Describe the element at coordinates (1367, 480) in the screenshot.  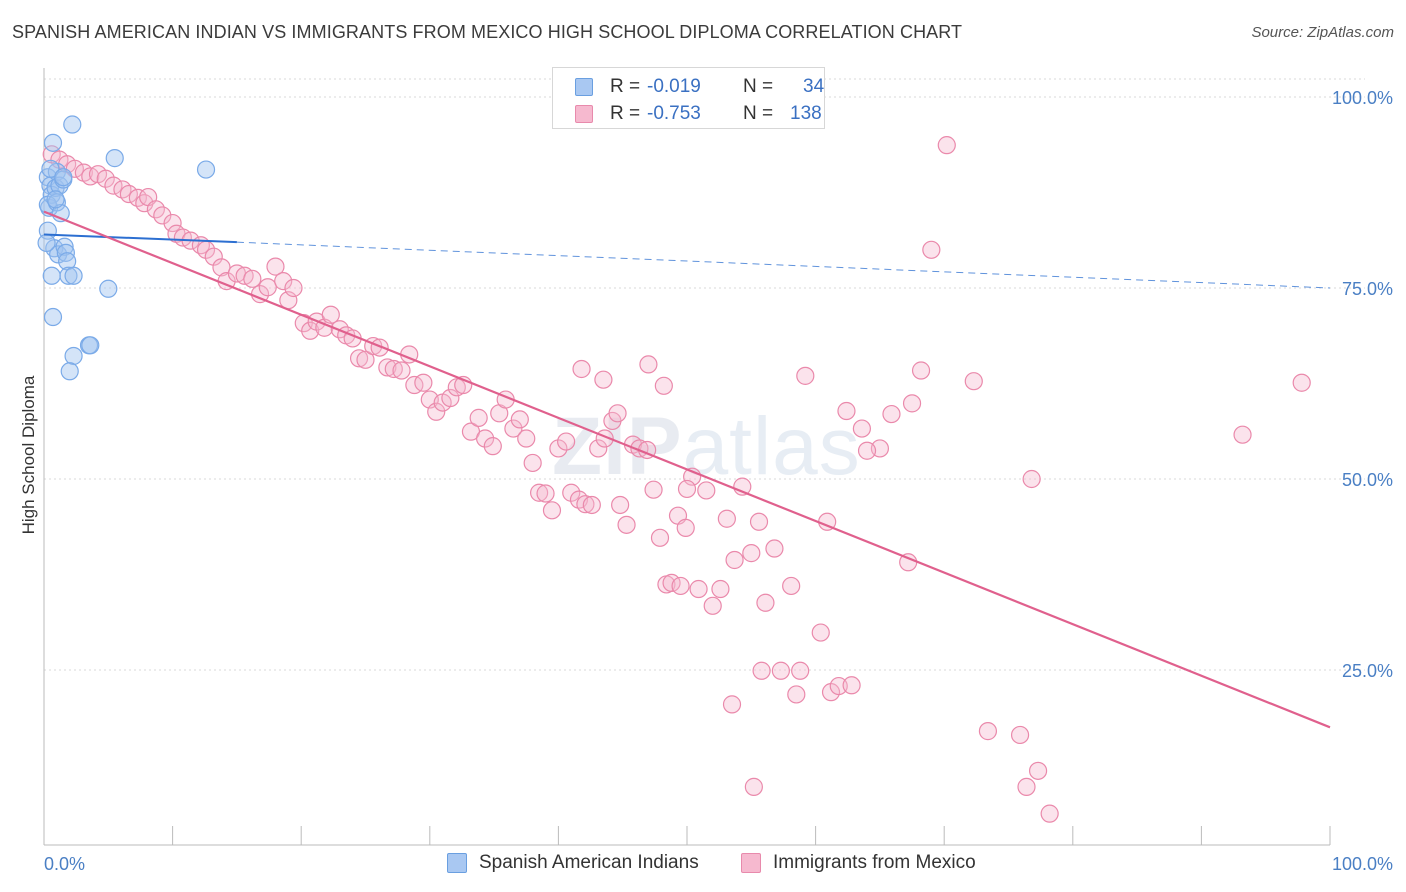
I see `y-tick-label-50: 50.0%` at that location.